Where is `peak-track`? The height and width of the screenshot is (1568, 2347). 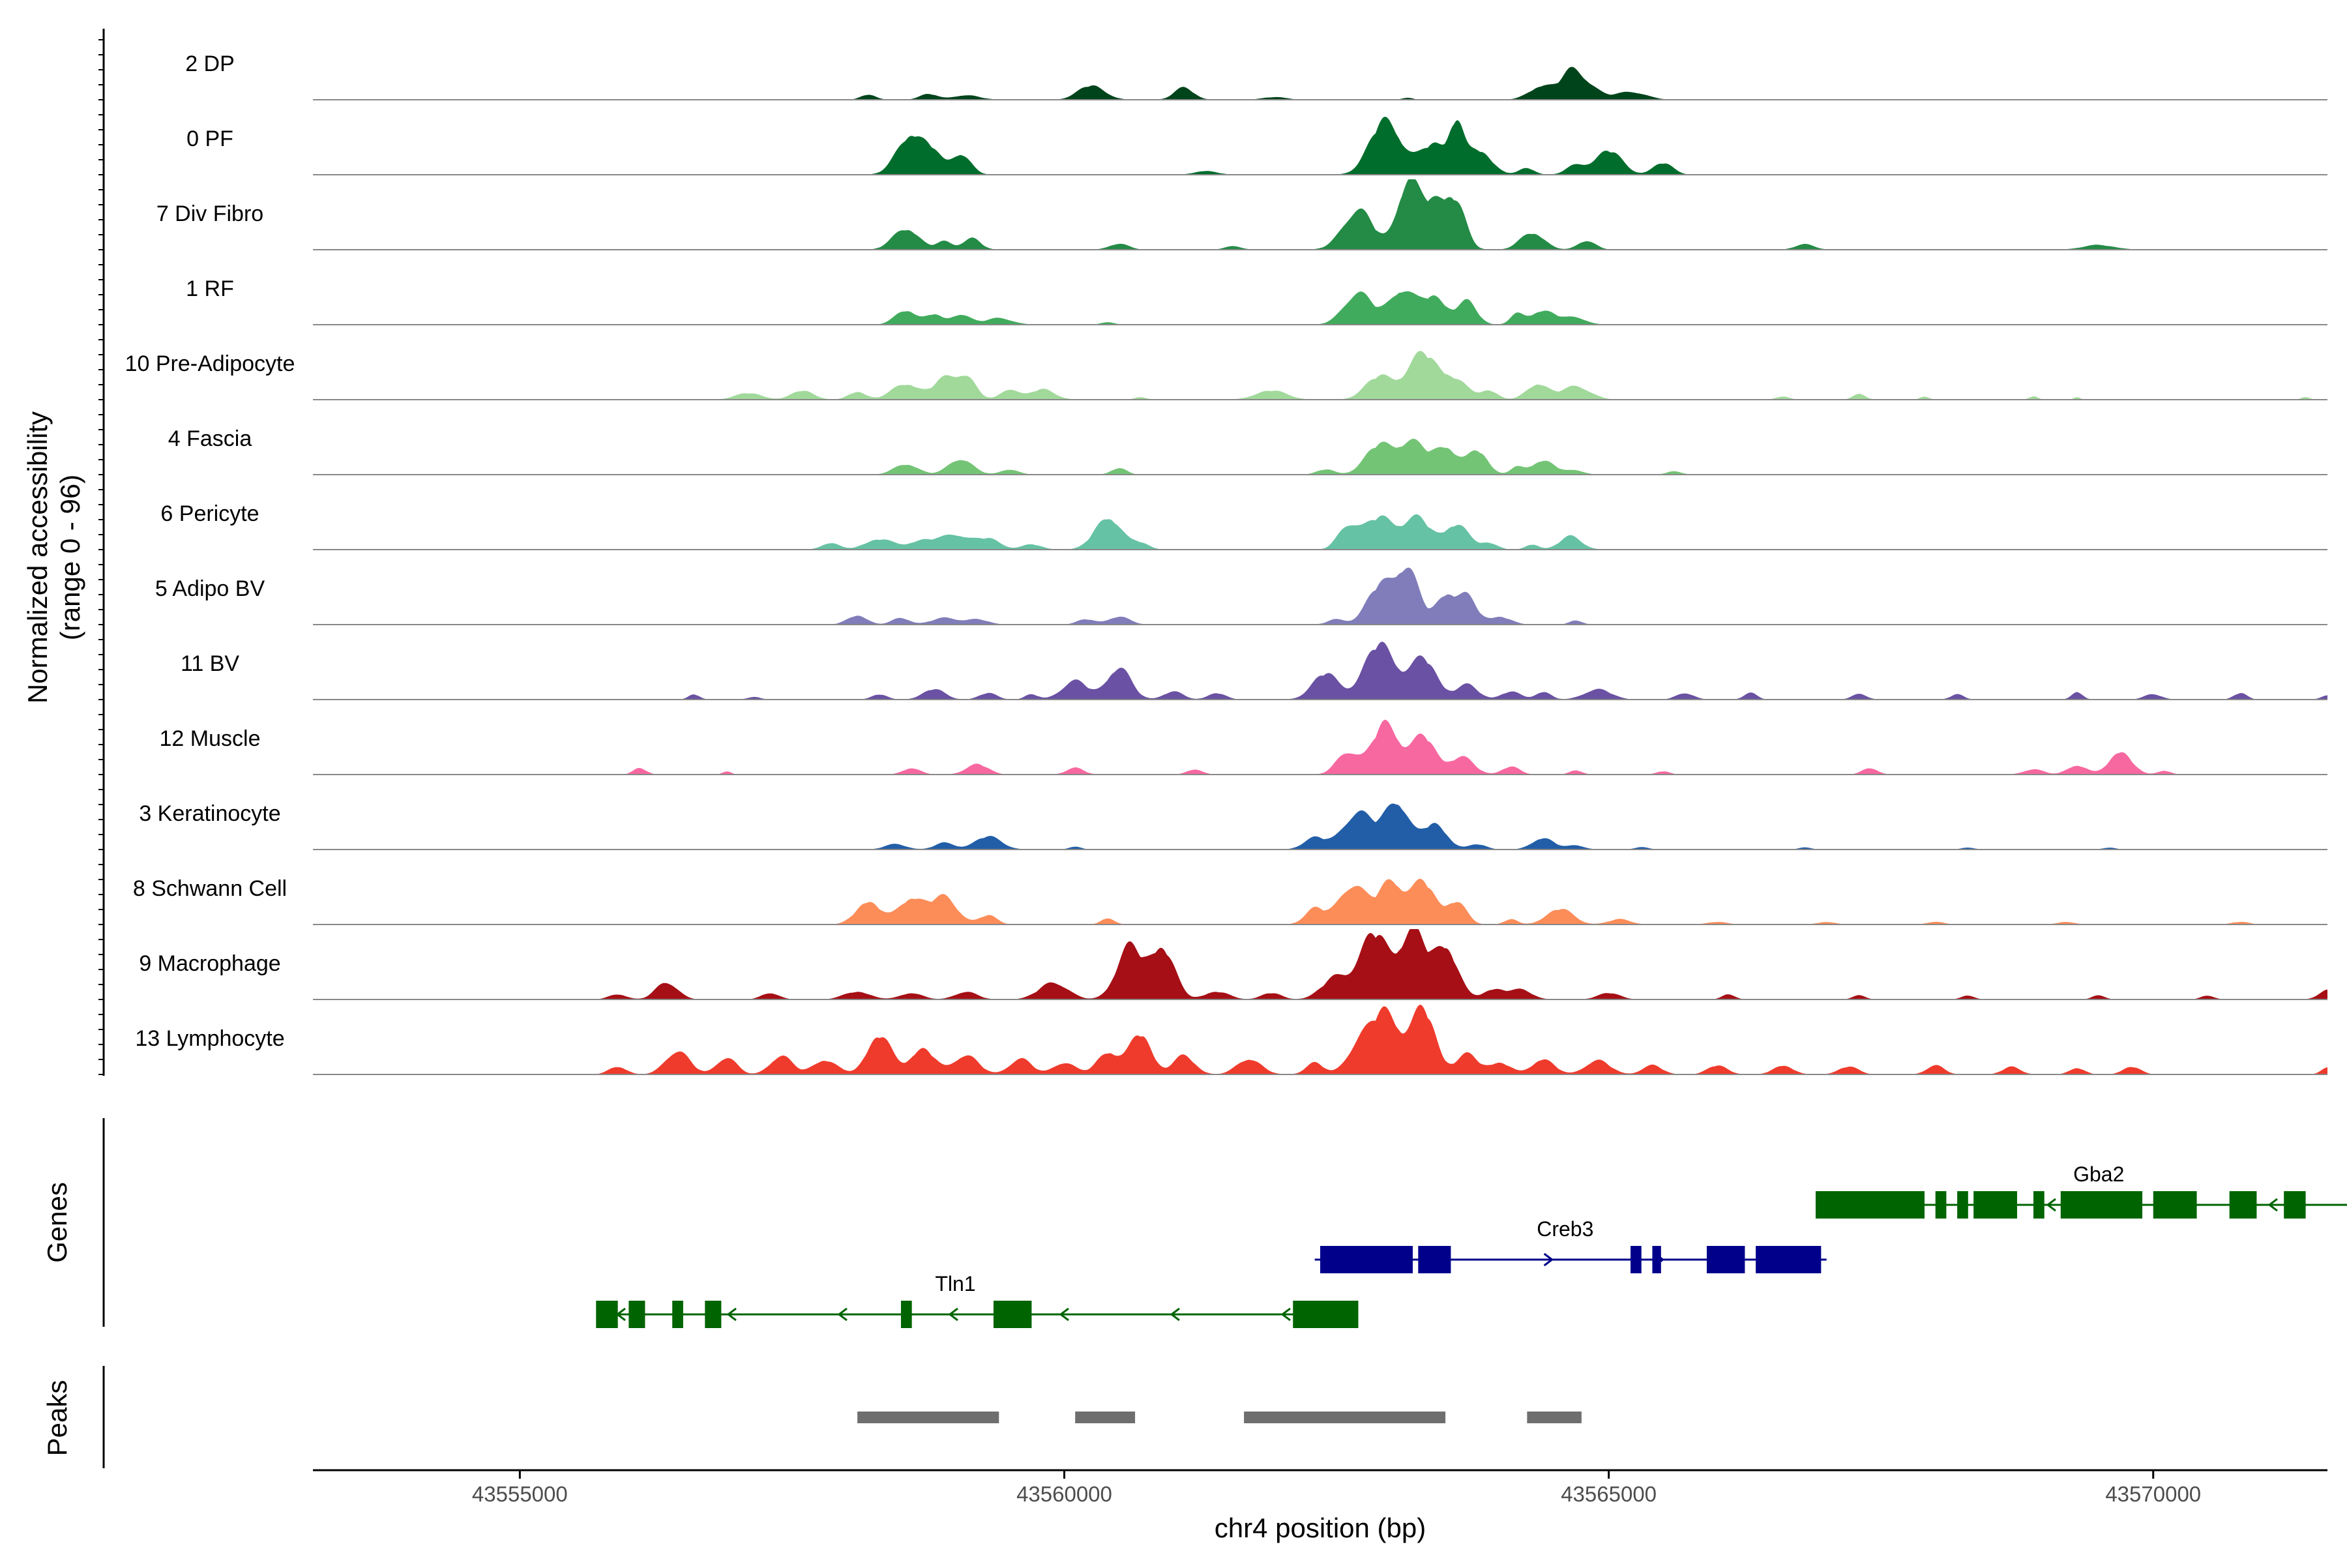 peak-track is located at coordinates (1219, 1418).